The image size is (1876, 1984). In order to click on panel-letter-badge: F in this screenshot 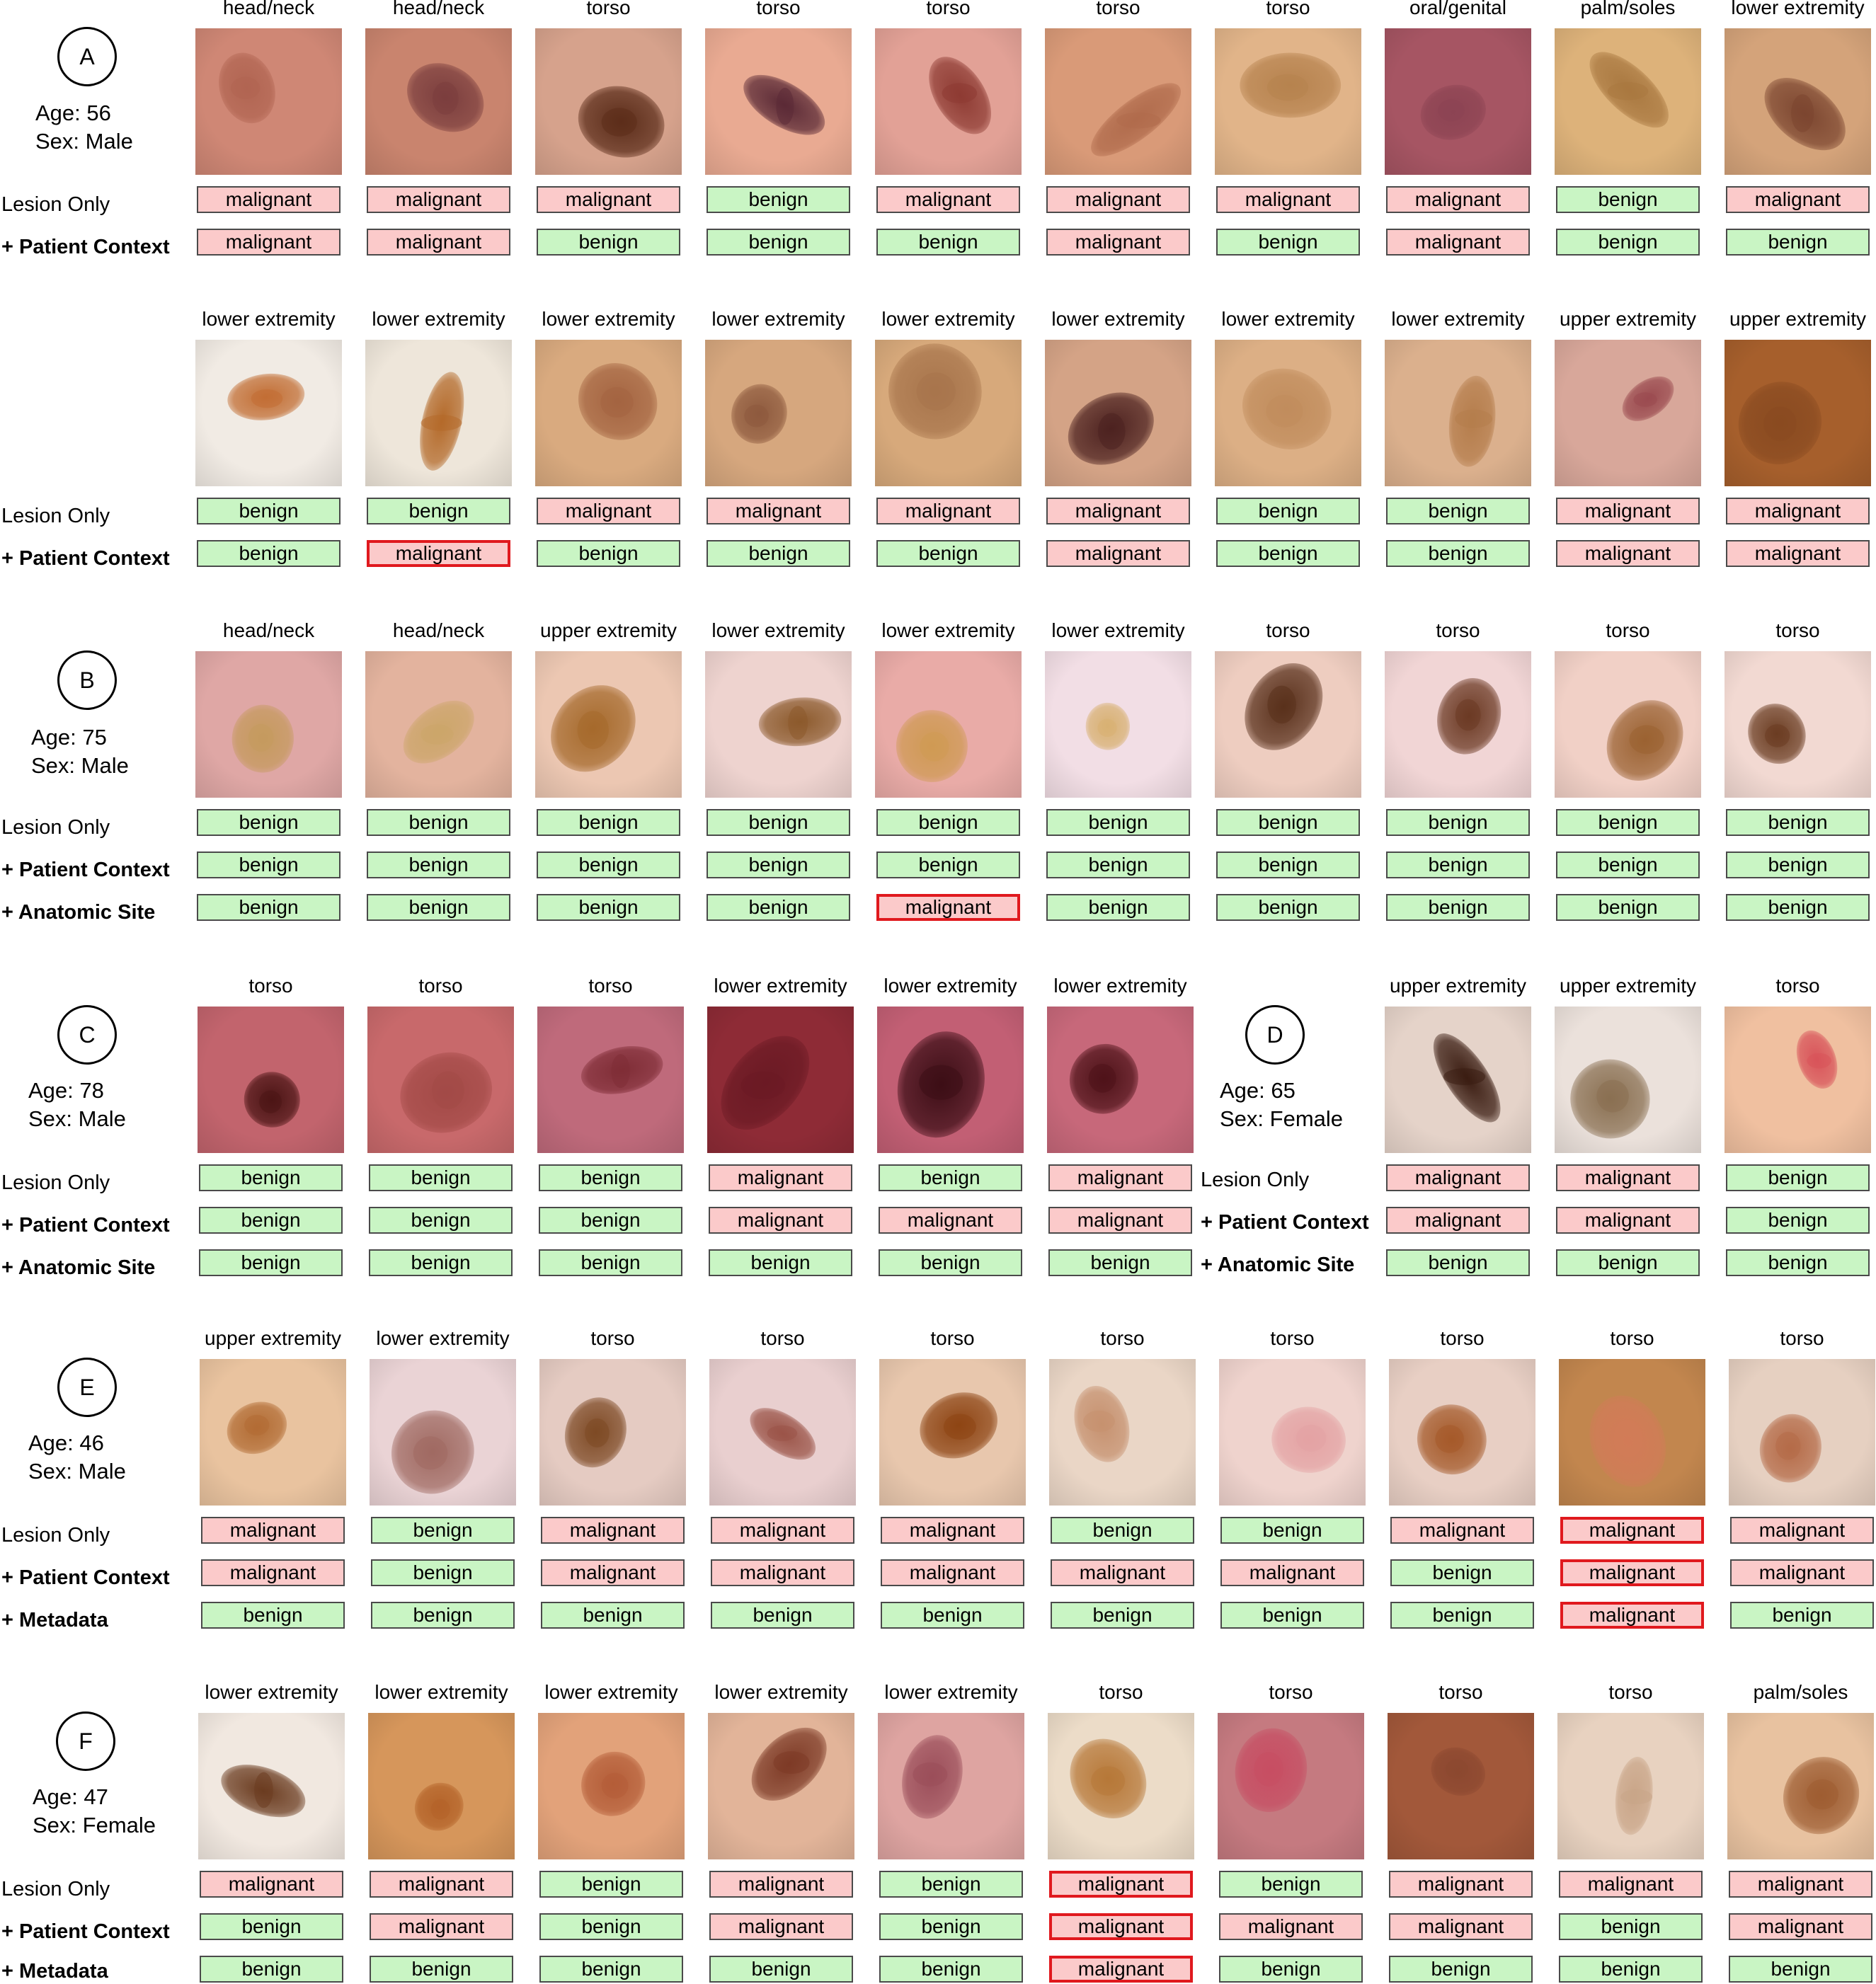, I will do `click(85, 1741)`.